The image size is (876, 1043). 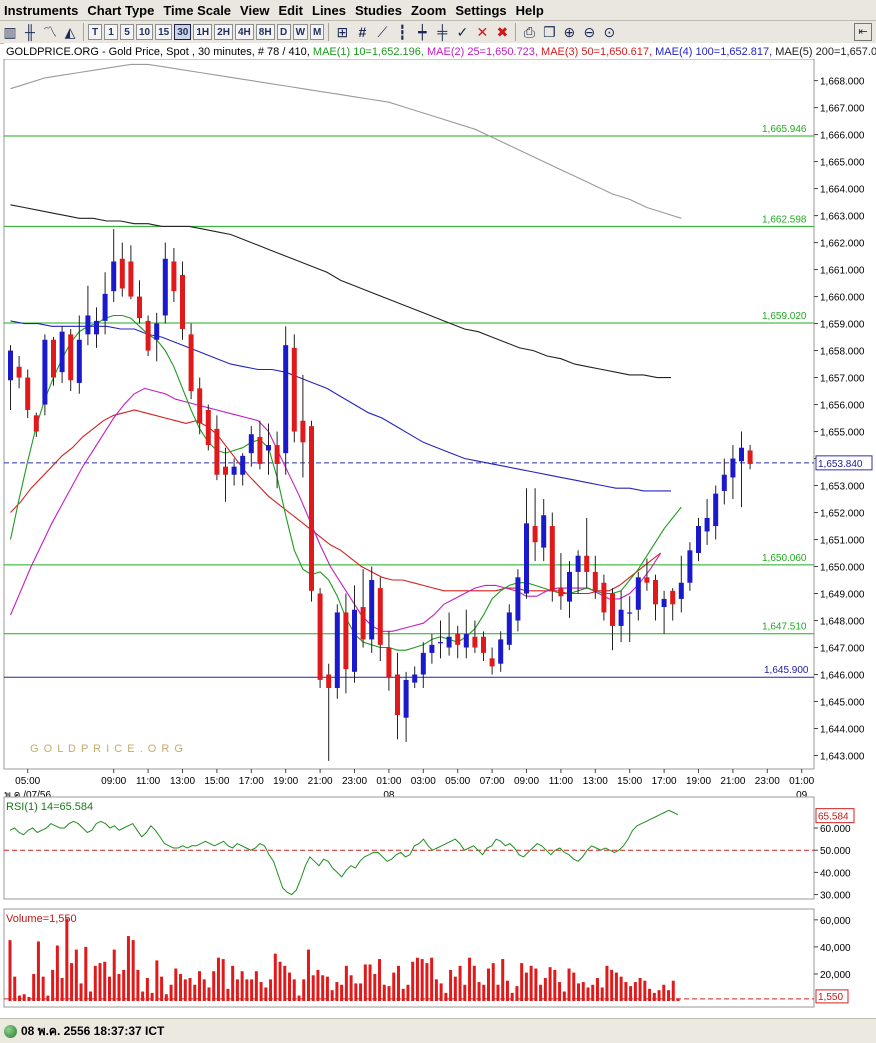 What do you see at coordinates (121, 10) in the screenshot?
I see `menu-chart-type: Chart Type` at bounding box center [121, 10].